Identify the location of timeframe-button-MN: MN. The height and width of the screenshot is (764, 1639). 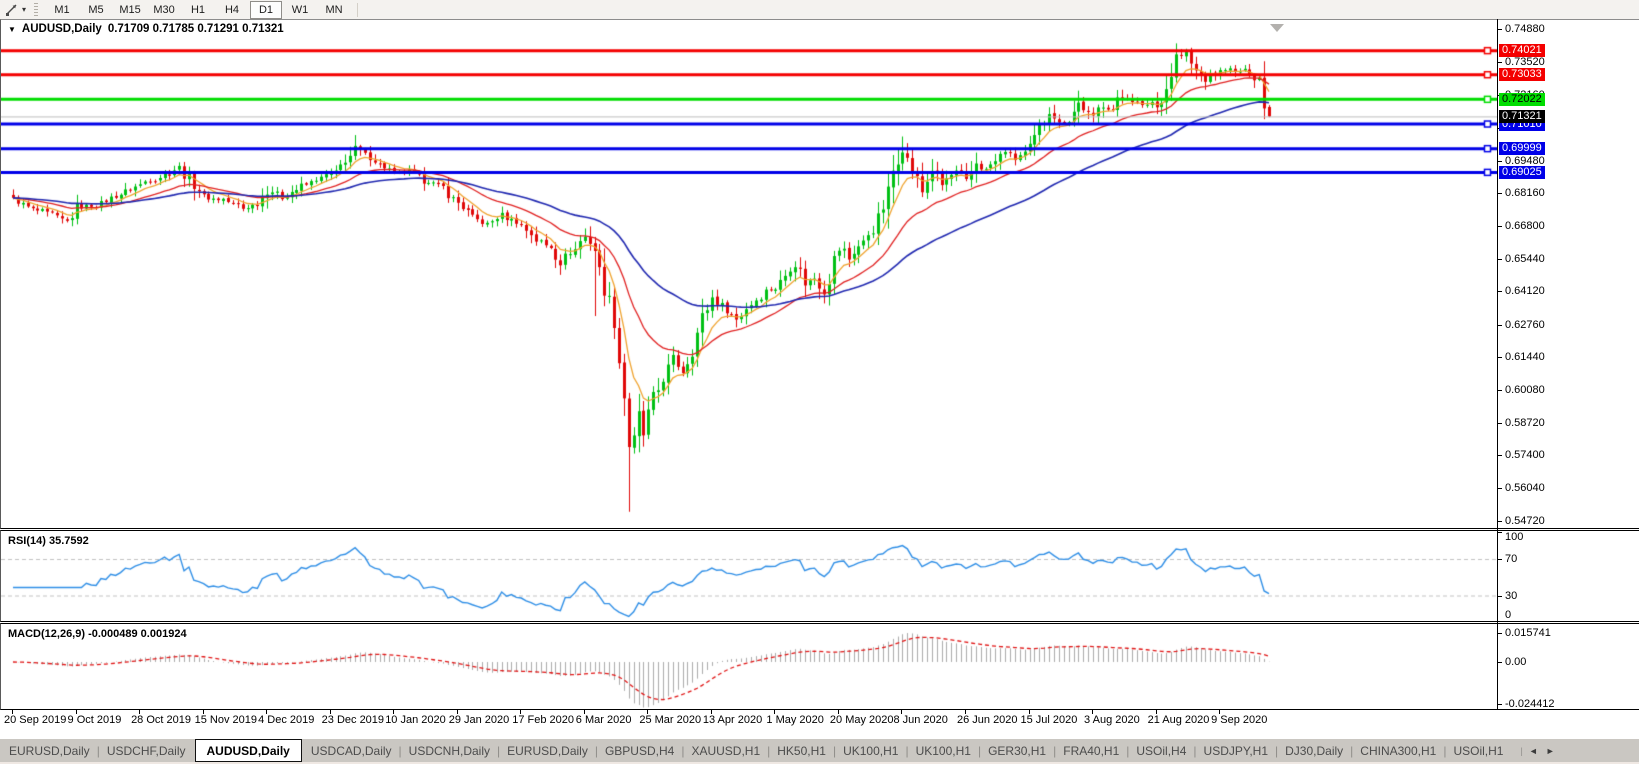
(334, 9).